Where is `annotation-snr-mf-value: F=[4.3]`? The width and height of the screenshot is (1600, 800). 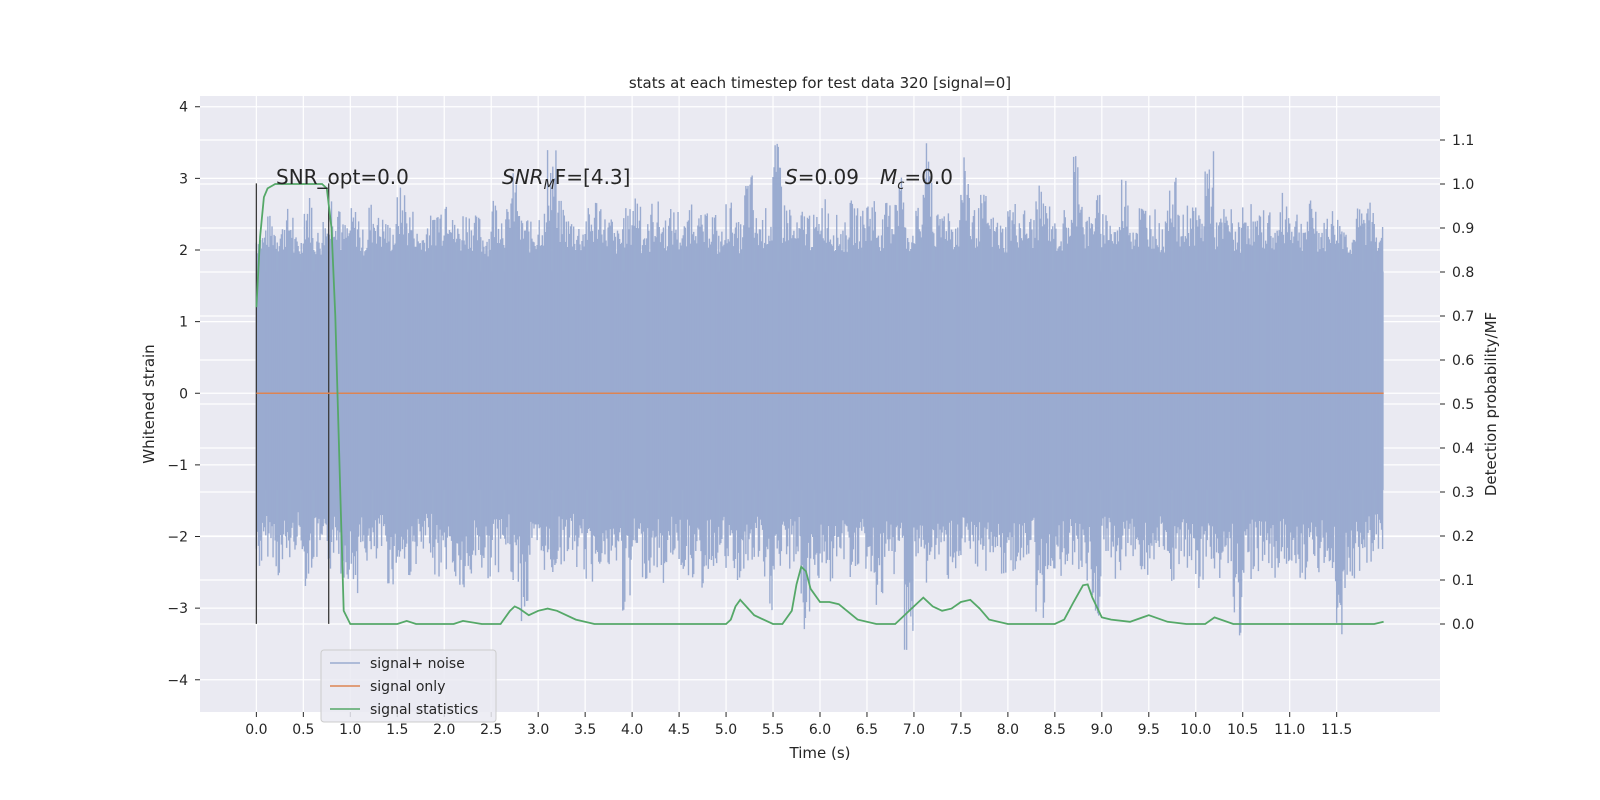 annotation-snr-mf-value: F=[4.3] is located at coordinates (593, 177).